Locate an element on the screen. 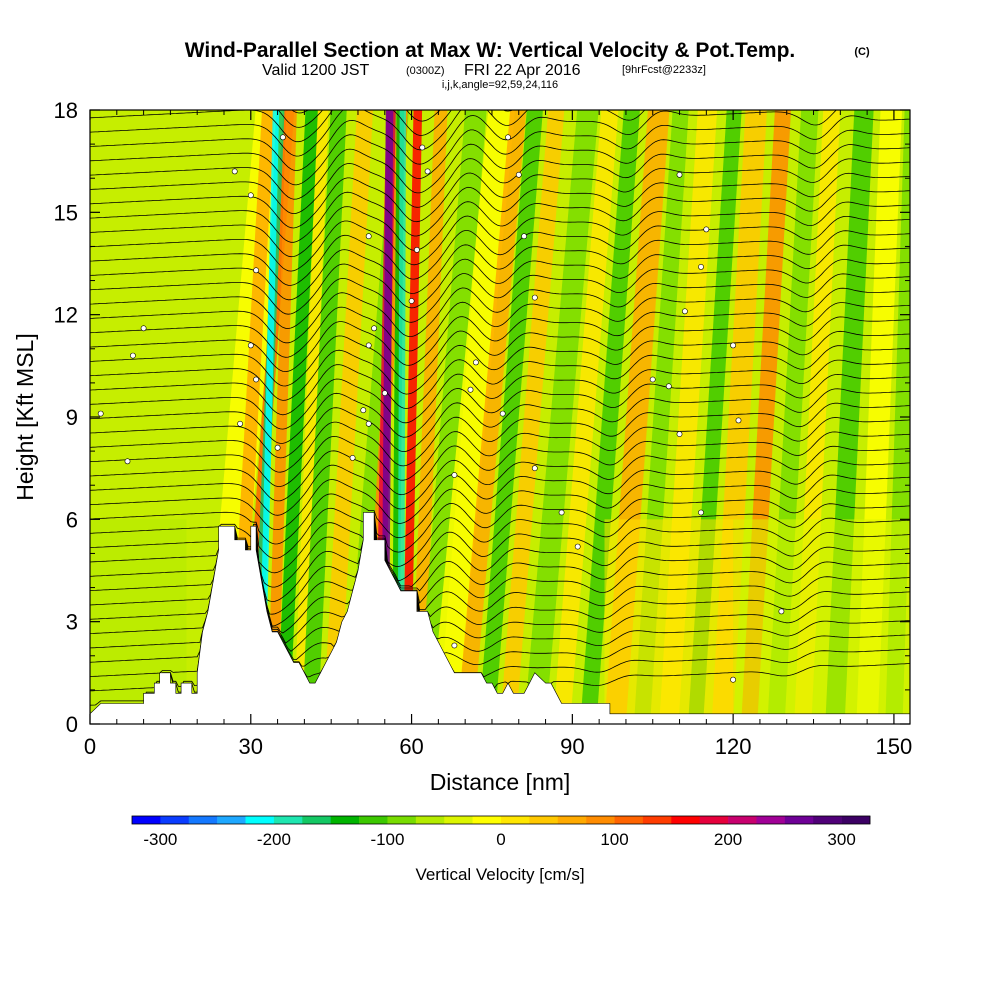 This screenshot has height=1000, width=1000. x-tick-label: 0 is located at coordinates (90, 746).